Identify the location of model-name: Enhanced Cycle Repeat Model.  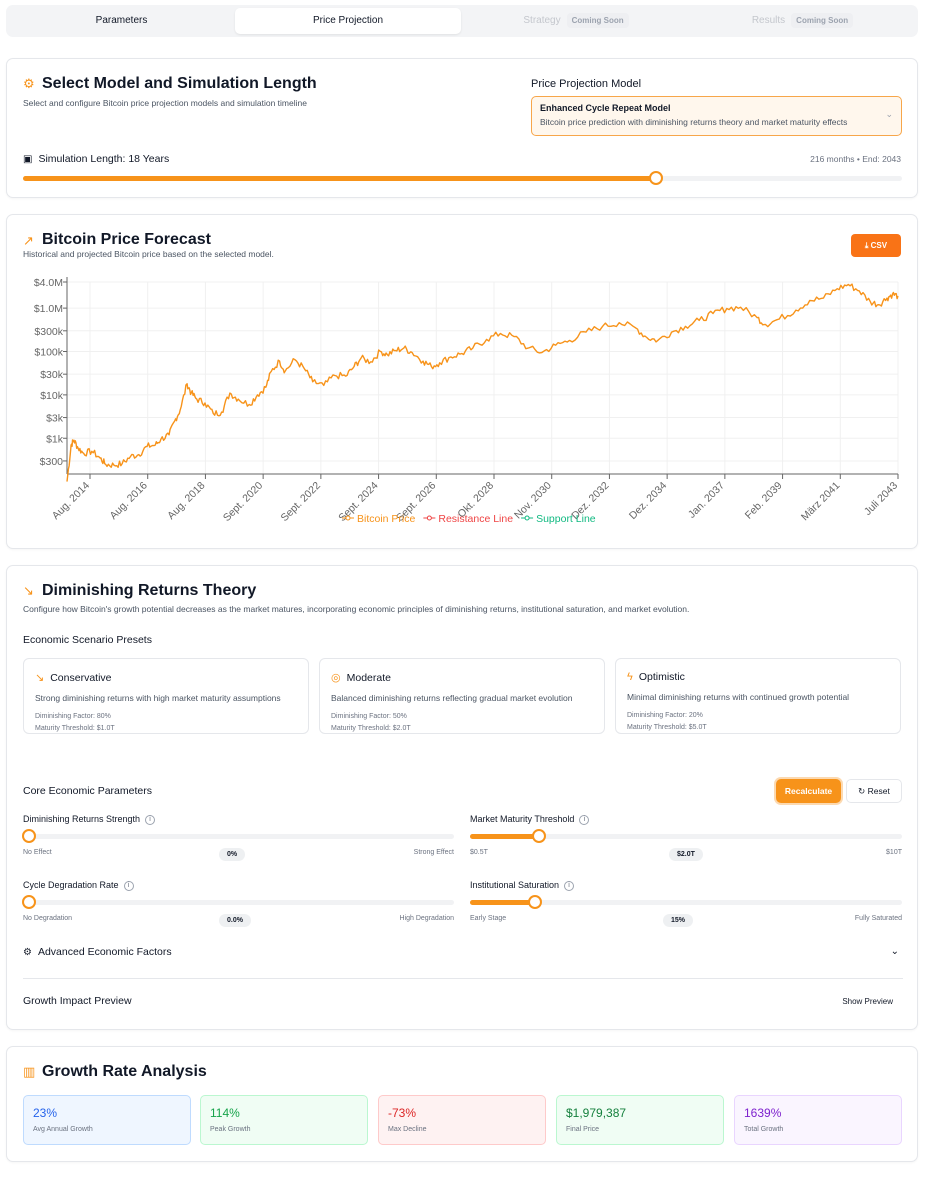
(605, 108).